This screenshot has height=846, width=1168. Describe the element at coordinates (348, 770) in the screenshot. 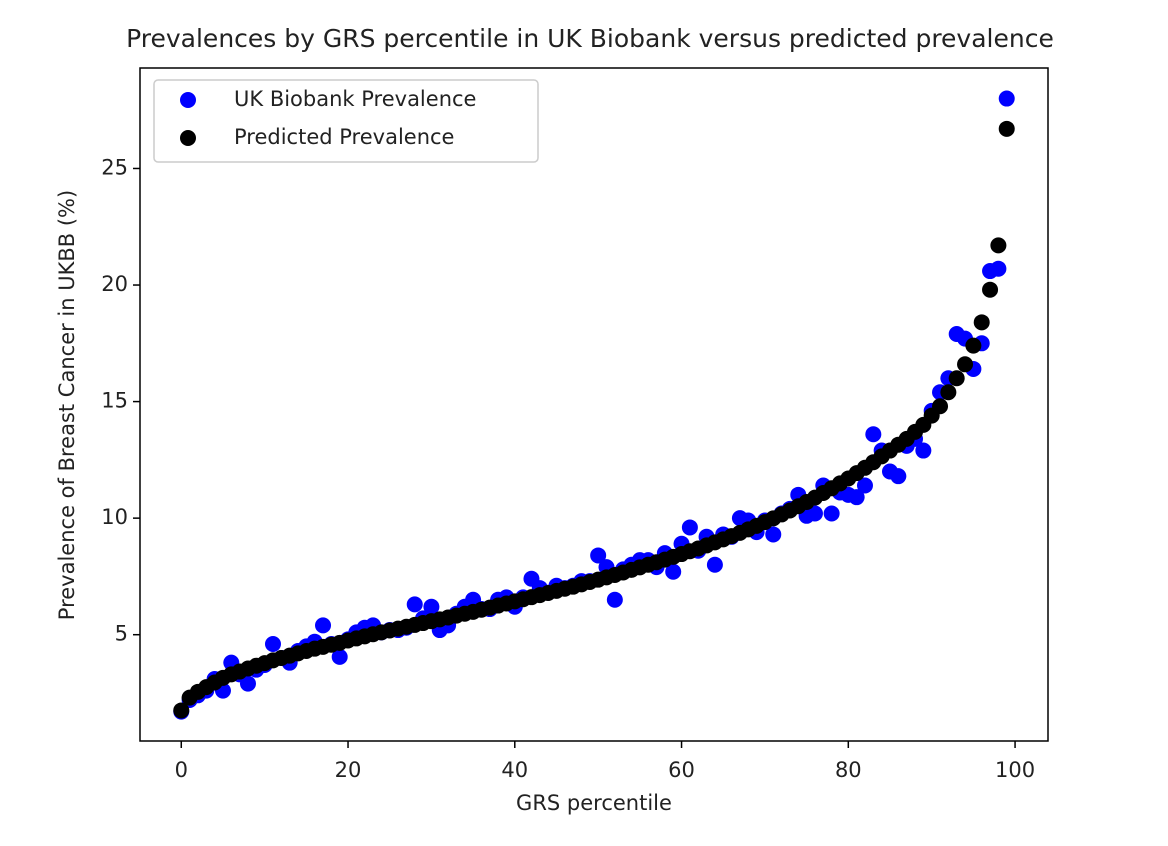

I see `x-tick-label: 20` at that location.